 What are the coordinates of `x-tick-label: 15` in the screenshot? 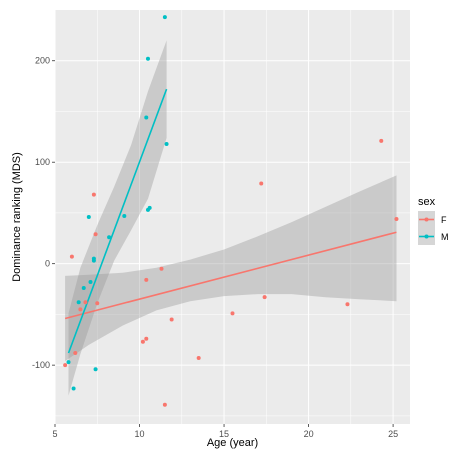 It's located at (224, 434).